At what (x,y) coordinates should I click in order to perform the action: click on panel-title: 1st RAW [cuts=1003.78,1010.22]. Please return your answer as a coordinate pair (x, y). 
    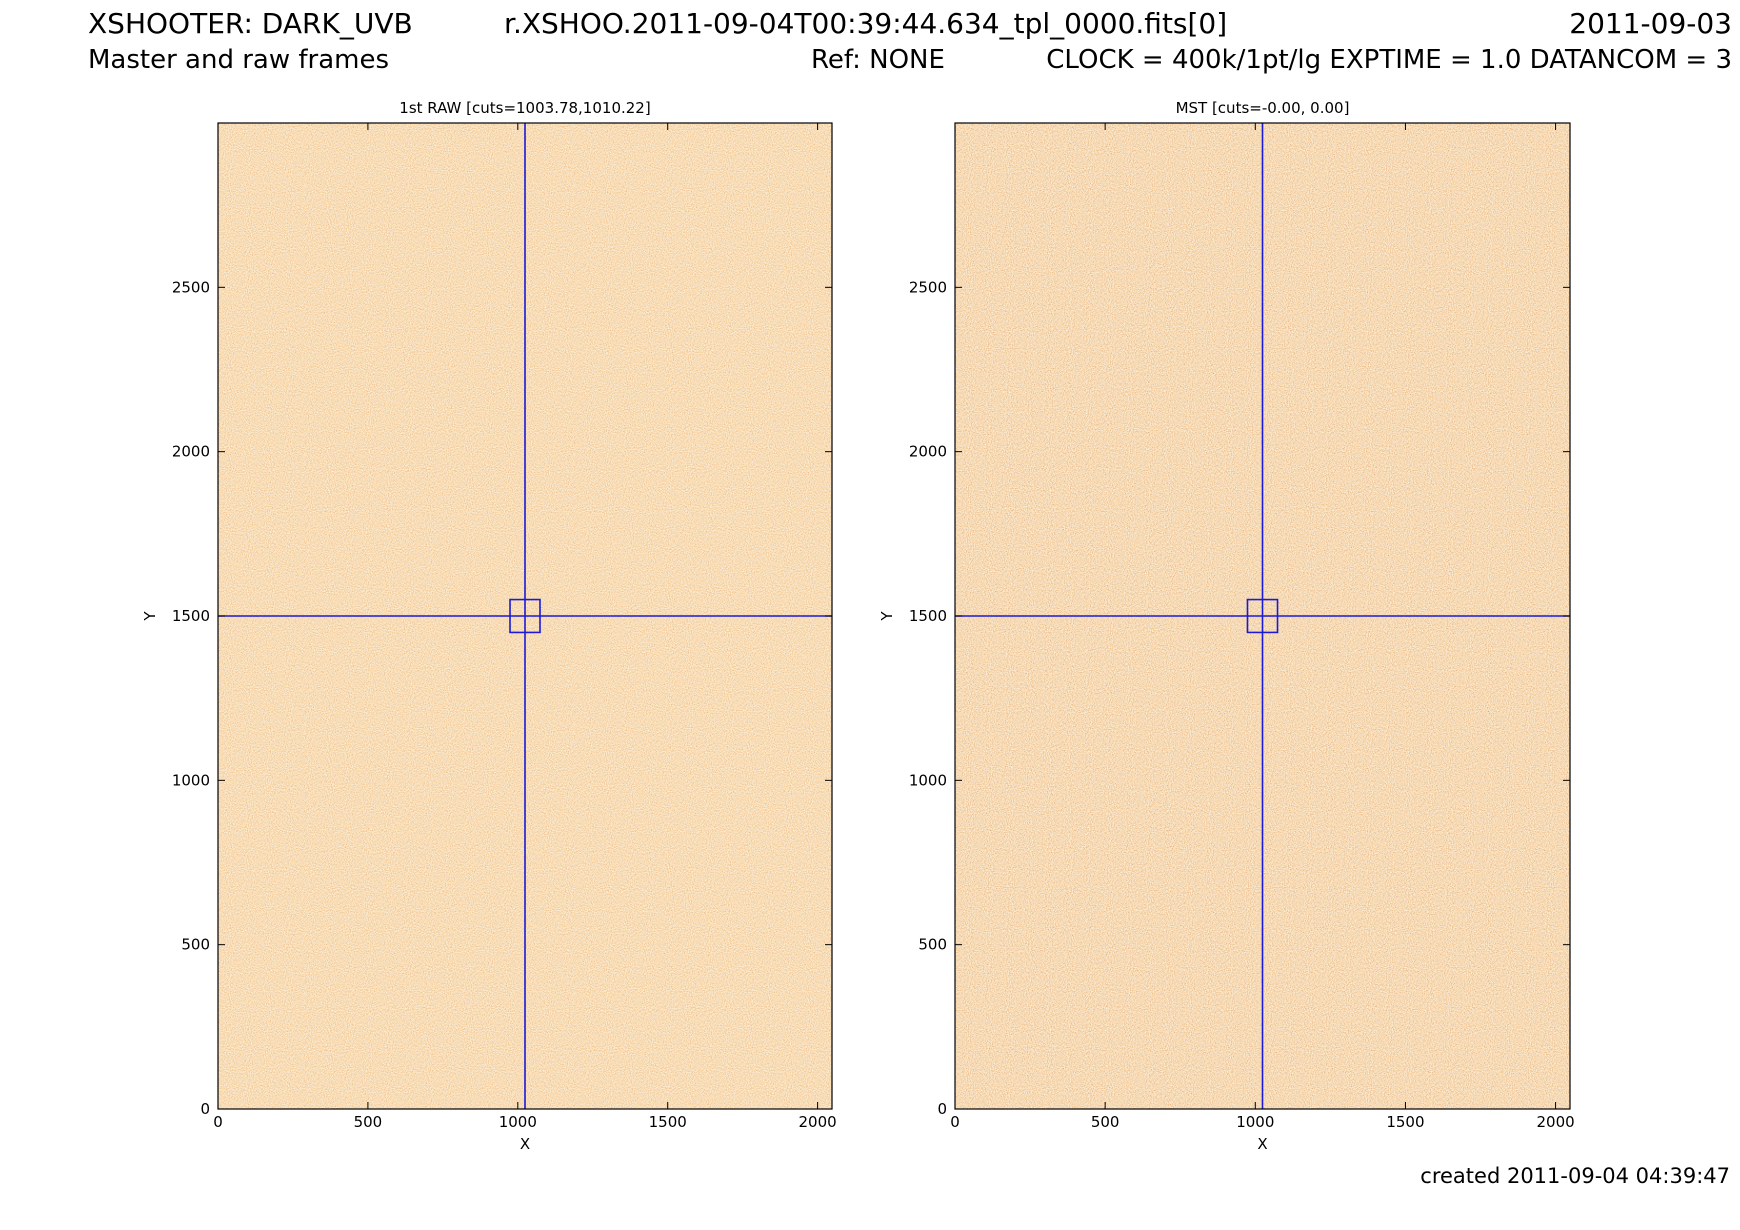
    Looking at the image, I should click on (524, 108).